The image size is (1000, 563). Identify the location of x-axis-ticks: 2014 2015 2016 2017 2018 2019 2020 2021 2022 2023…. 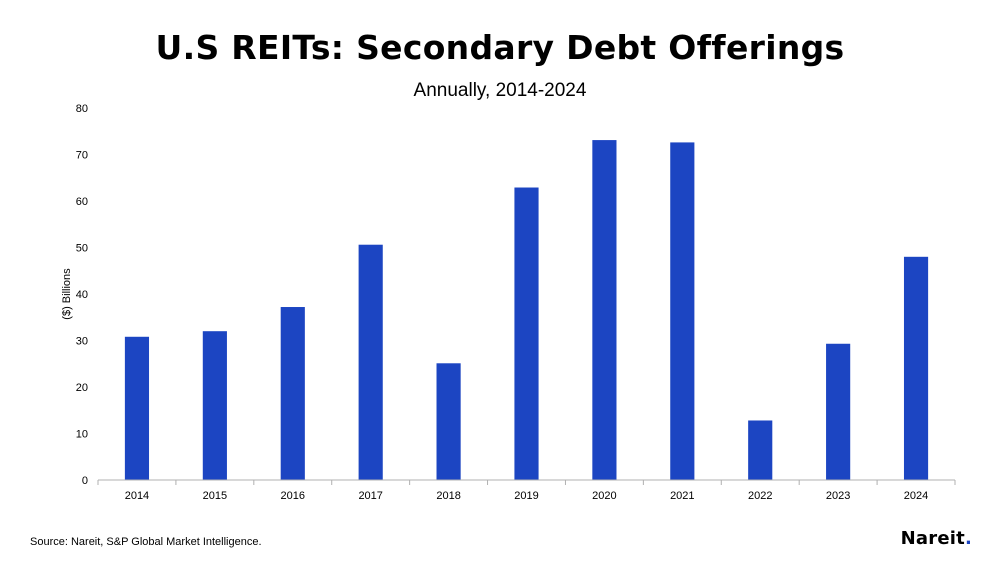
(526, 491).